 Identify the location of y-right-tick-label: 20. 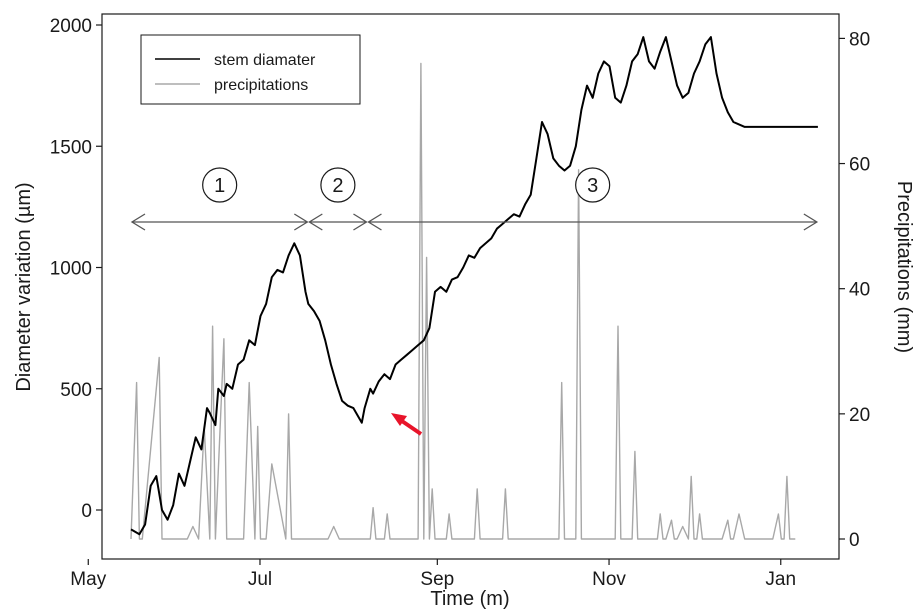
(859, 415).